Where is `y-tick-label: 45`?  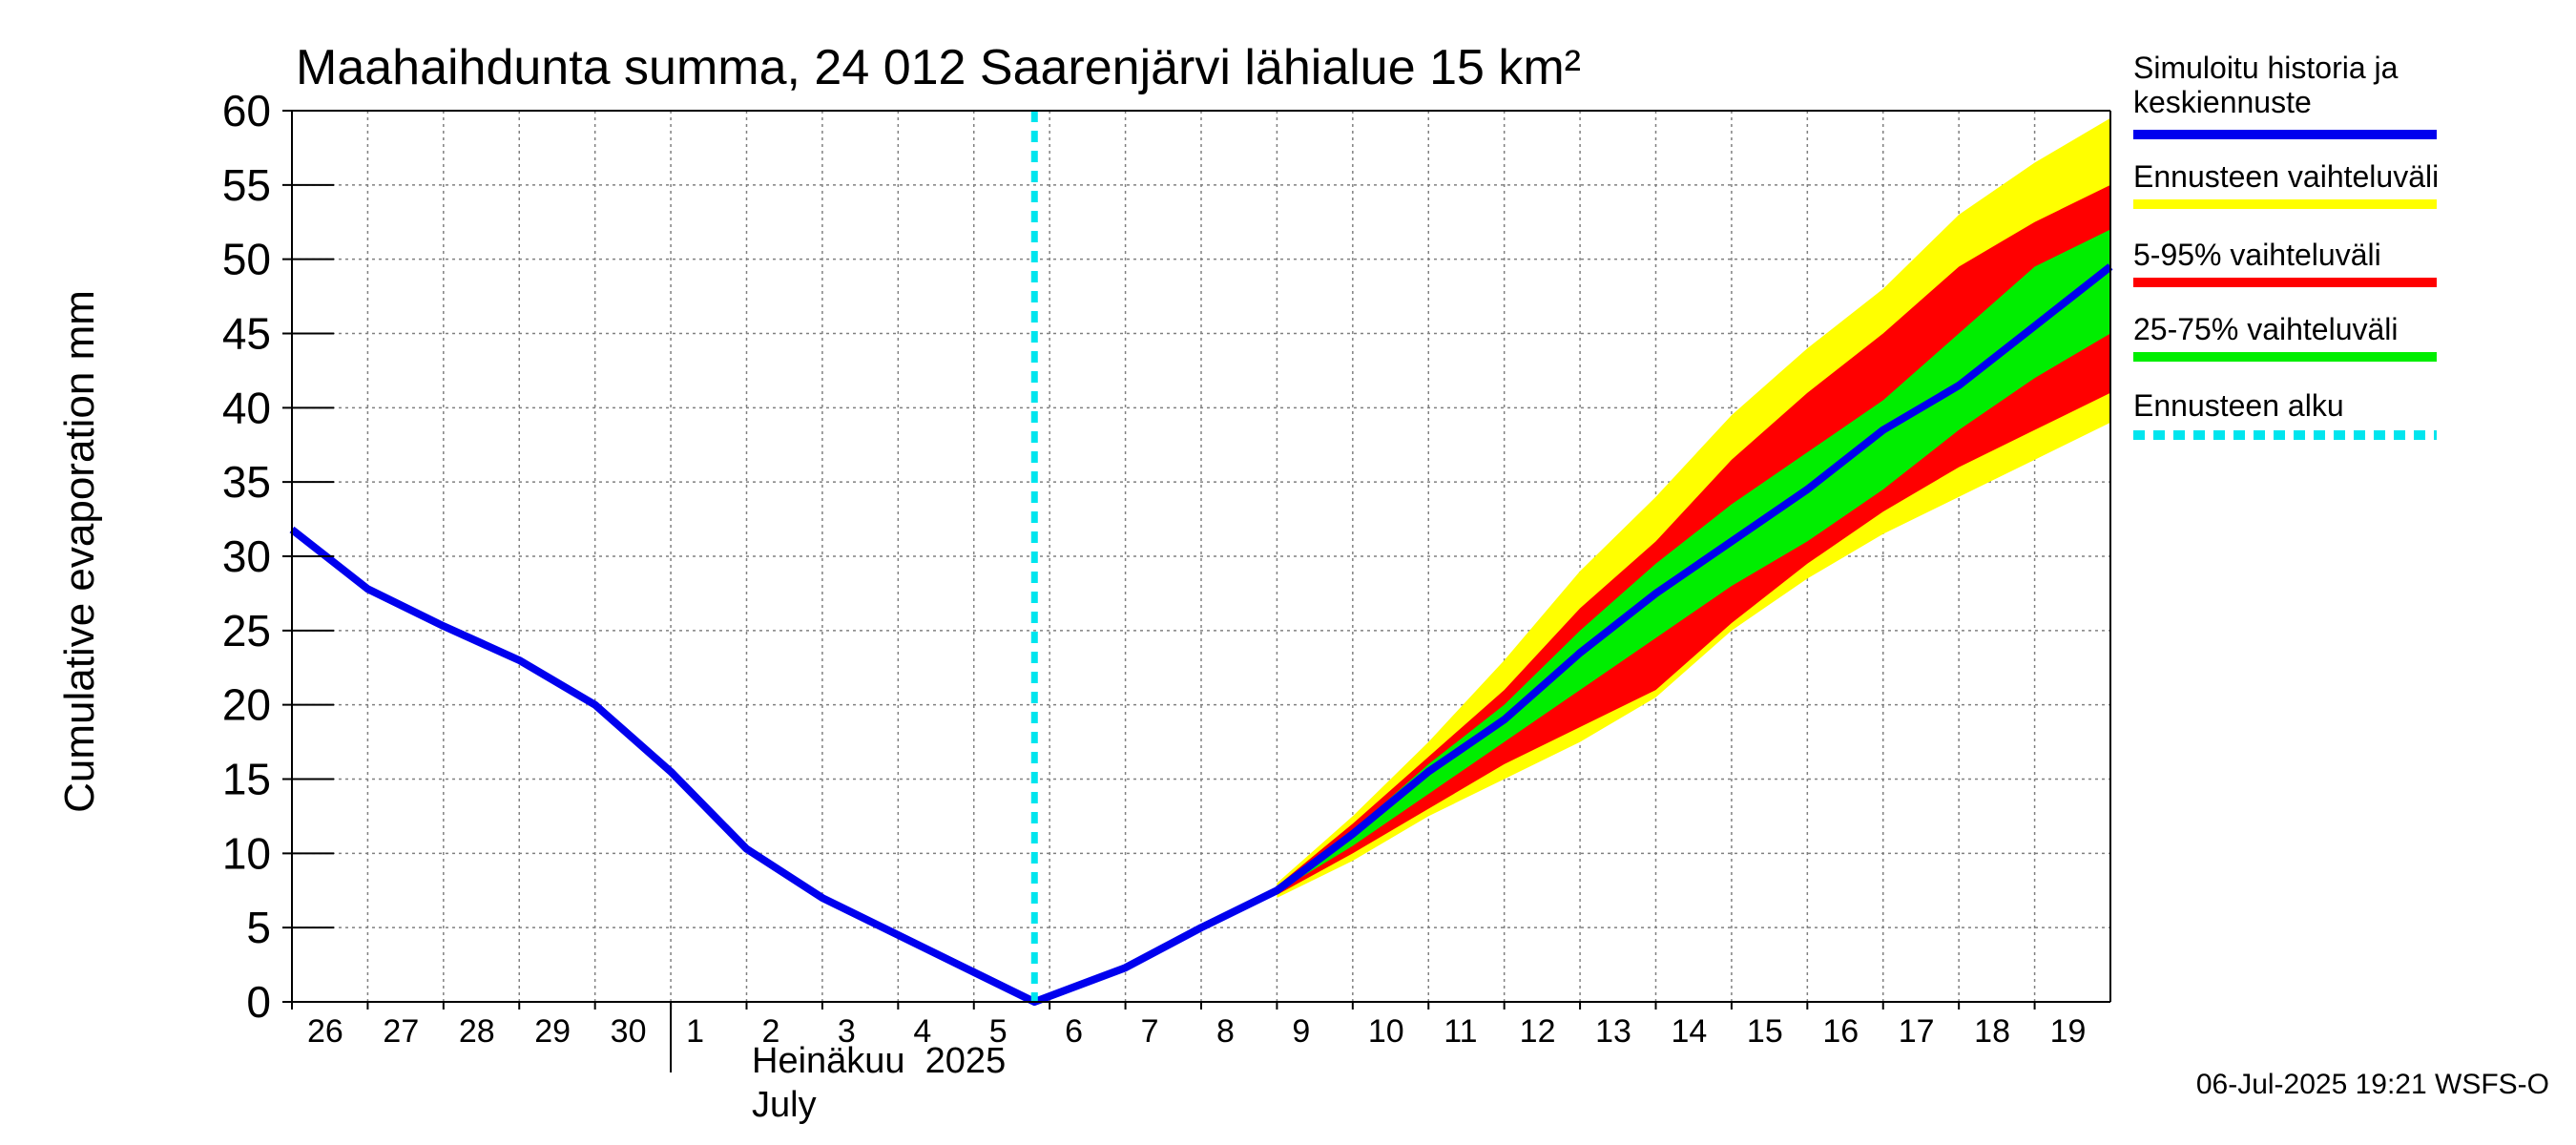 y-tick-label: 45 is located at coordinates (246, 334).